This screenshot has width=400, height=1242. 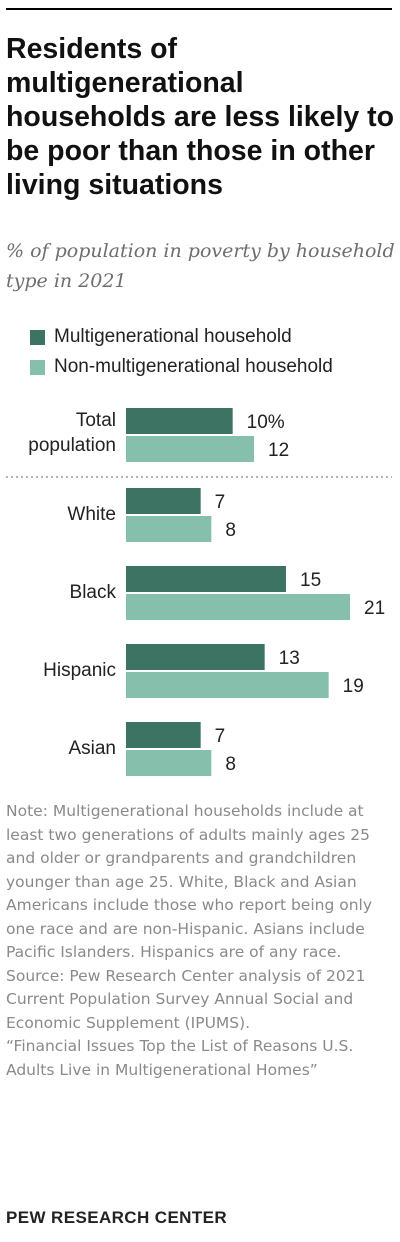 What do you see at coordinates (190, 449) in the screenshot?
I see `bar-non-multi-total-population` at bounding box center [190, 449].